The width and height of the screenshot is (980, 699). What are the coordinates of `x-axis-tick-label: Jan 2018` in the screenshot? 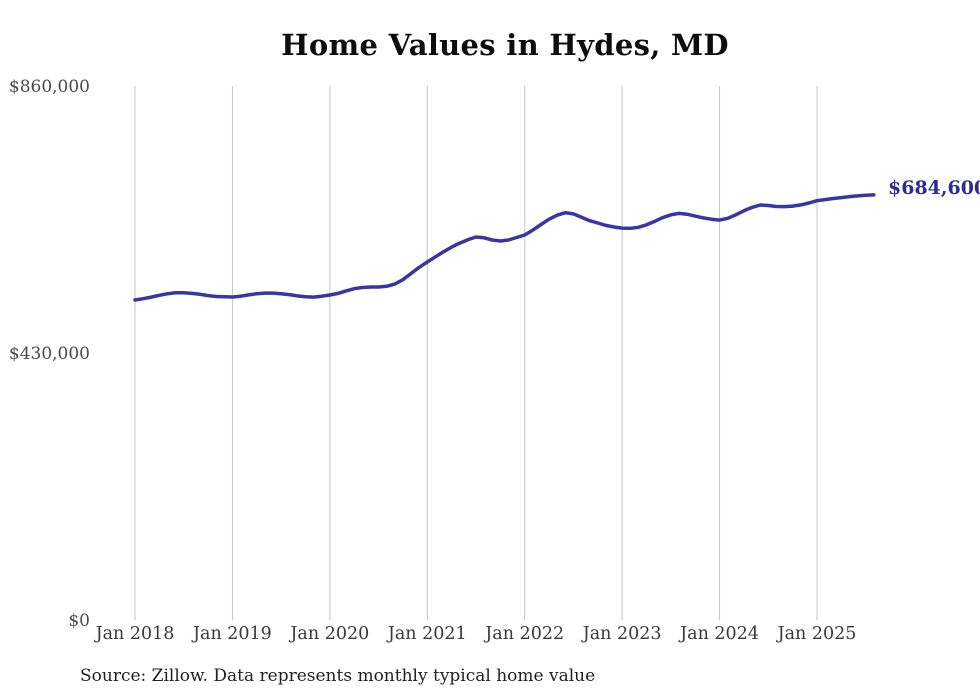 It's located at (135, 634).